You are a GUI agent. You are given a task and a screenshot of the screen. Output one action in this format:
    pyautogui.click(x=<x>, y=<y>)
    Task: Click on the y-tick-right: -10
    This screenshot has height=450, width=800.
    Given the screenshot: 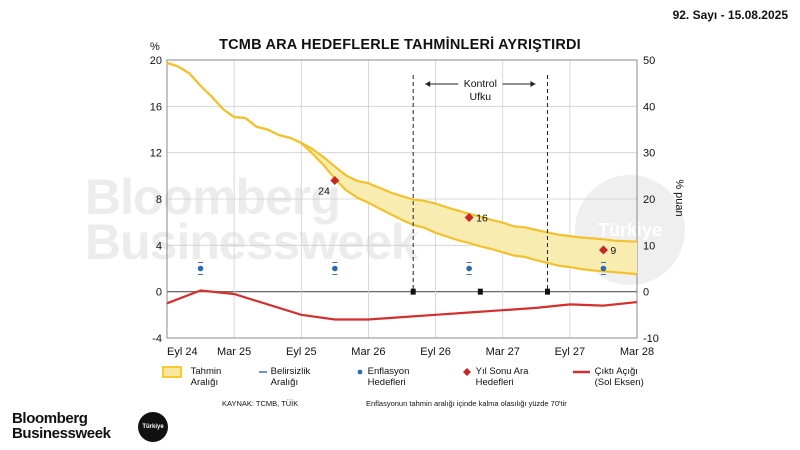 What is the action you would take?
    pyautogui.click(x=651, y=339)
    